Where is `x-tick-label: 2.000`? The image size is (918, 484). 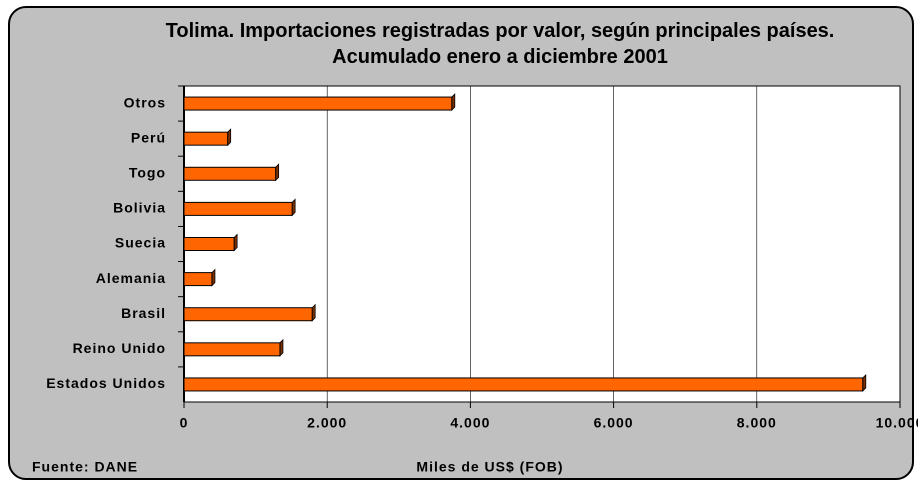 x-tick-label: 2.000 is located at coordinates (327, 423).